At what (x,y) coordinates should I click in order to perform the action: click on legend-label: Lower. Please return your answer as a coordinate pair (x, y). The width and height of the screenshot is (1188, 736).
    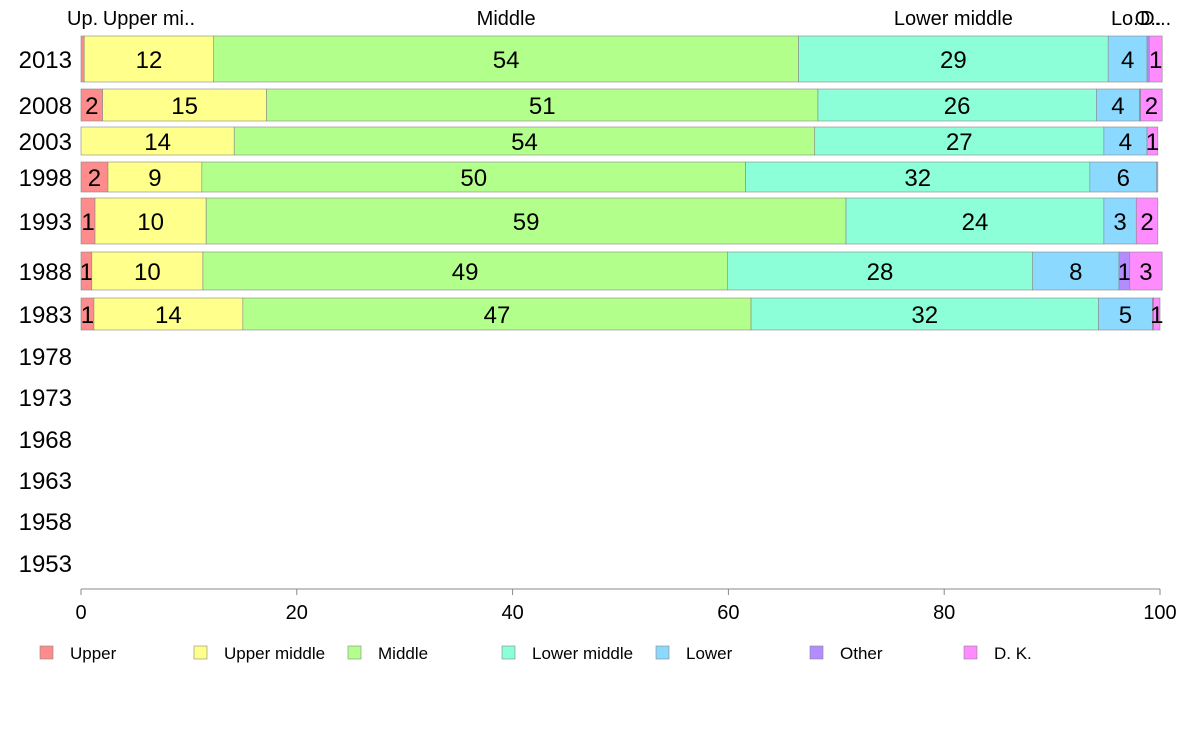
    Looking at the image, I should click on (709, 653).